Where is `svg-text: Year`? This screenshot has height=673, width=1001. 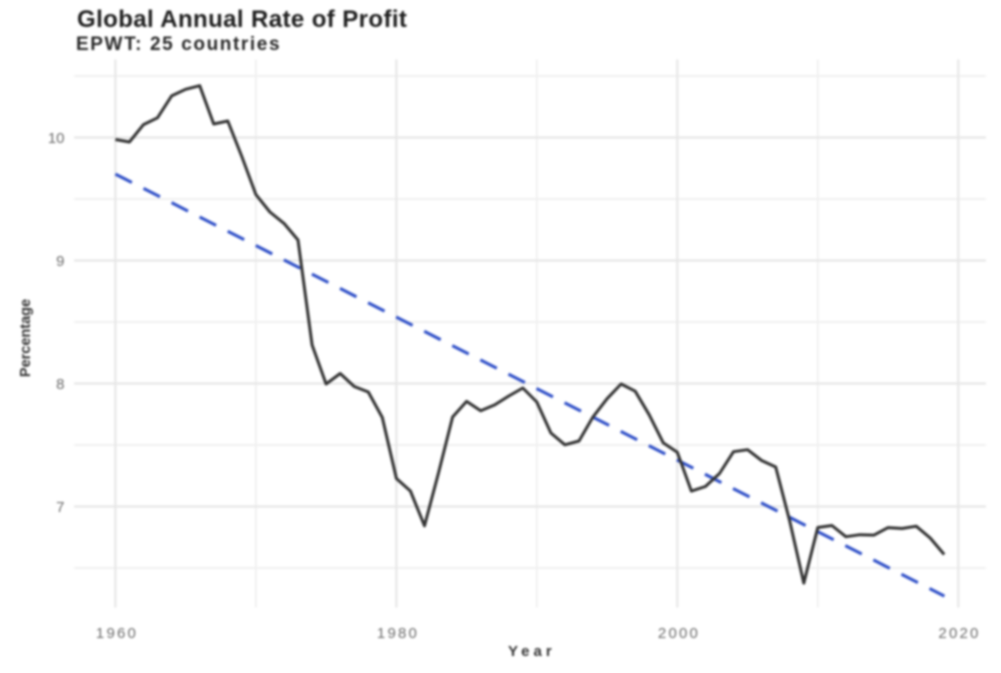
svg-text: Year is located at coordinates (532, 651).